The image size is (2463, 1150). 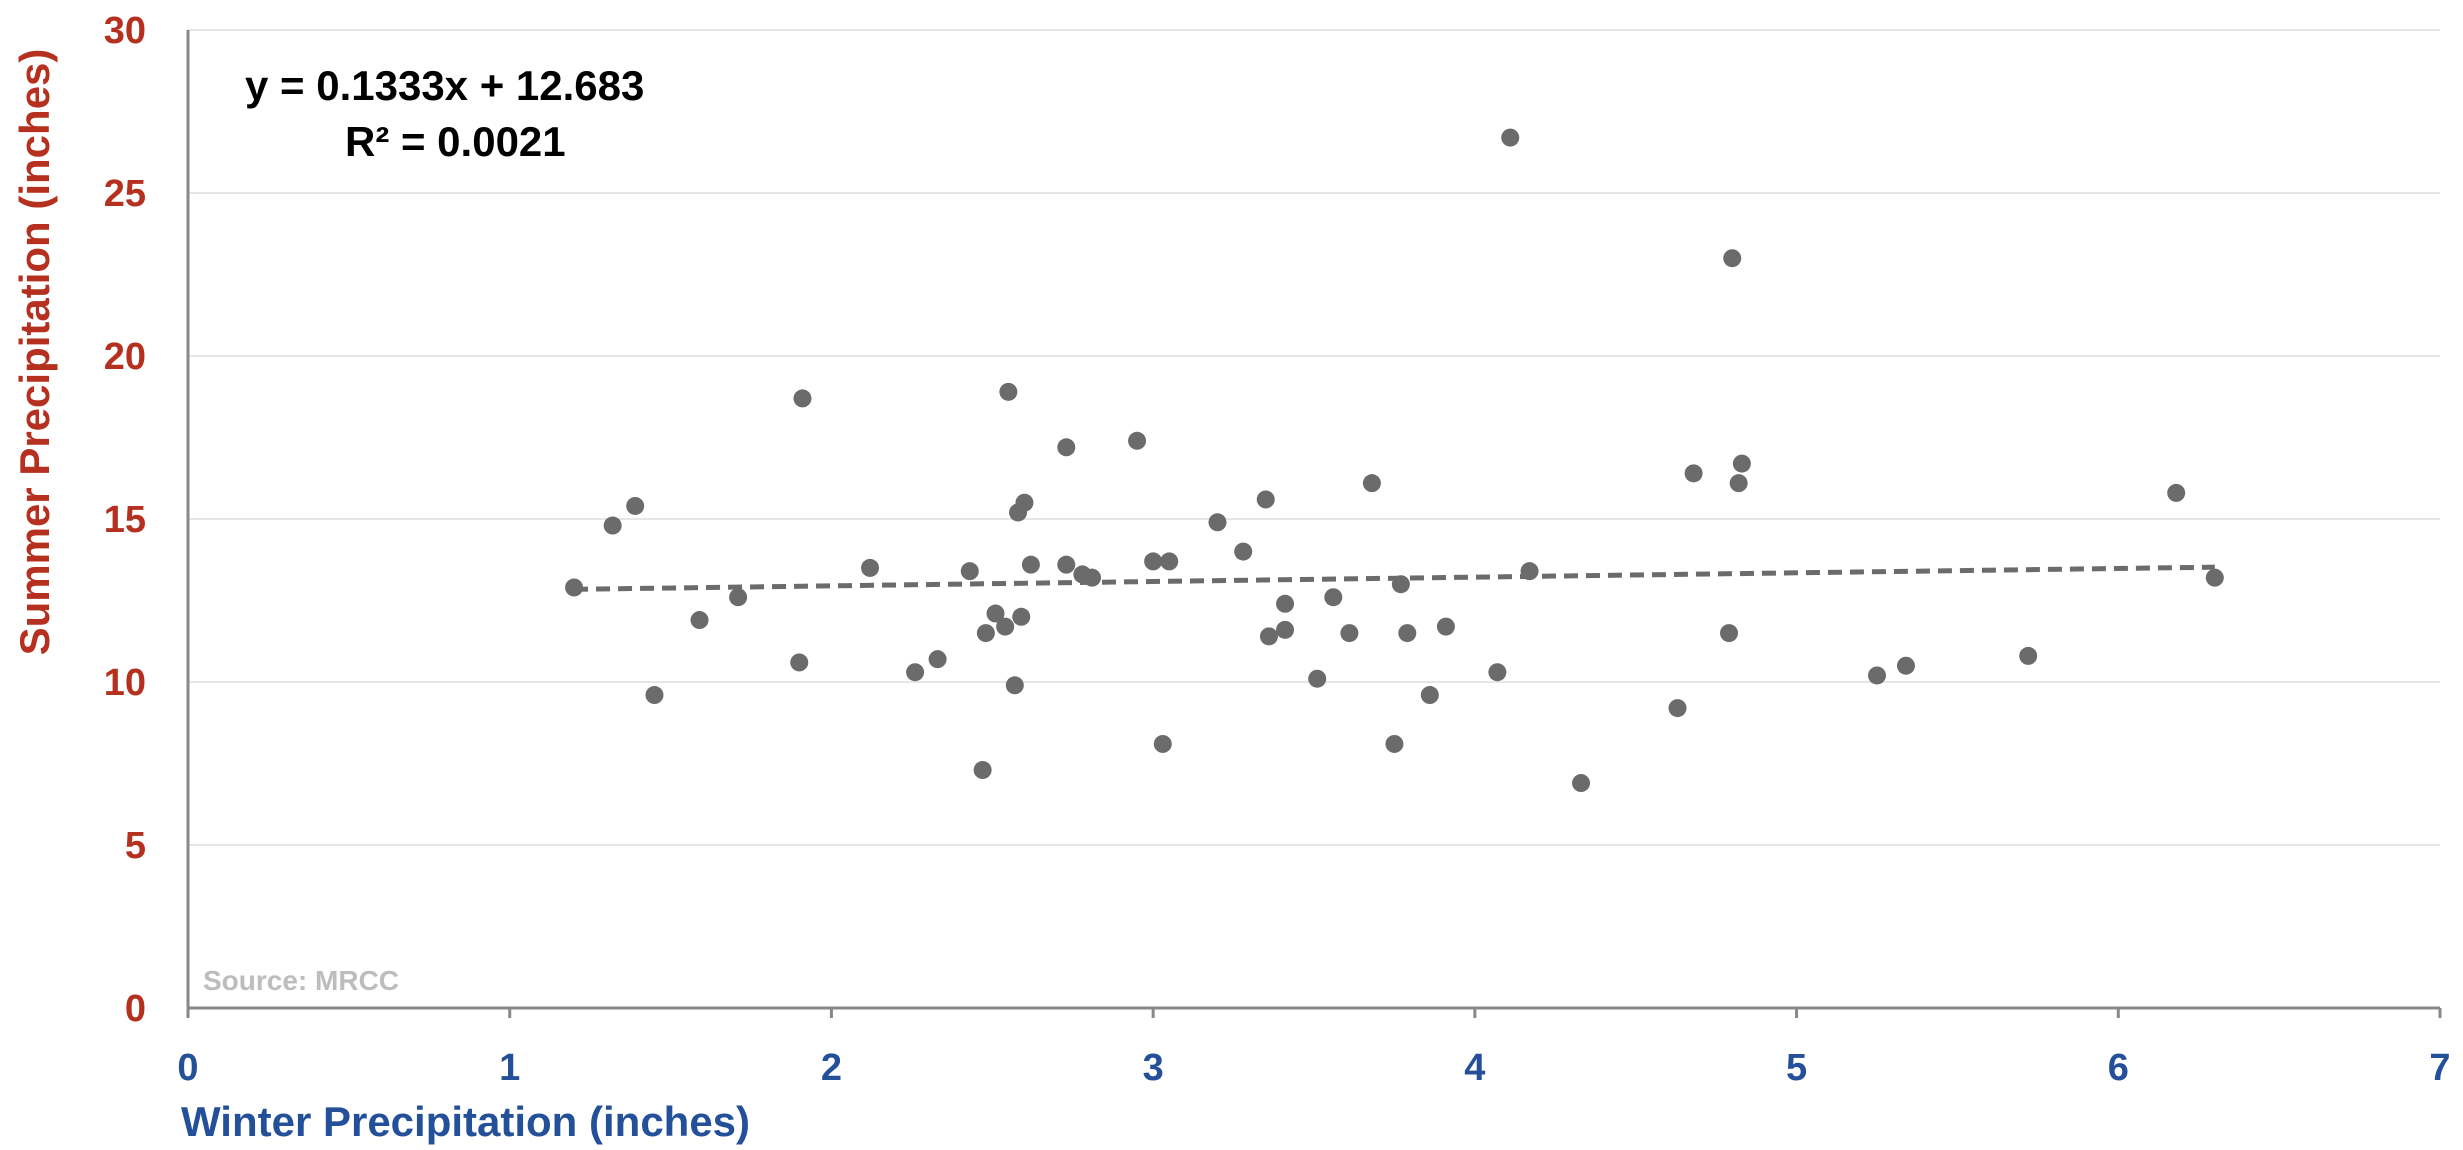 What do you see at coordinates (34, 352) in the screenshot?
I see `y-axis-label: Summer Precipitation (inches)` at bounding box center [34, 352].